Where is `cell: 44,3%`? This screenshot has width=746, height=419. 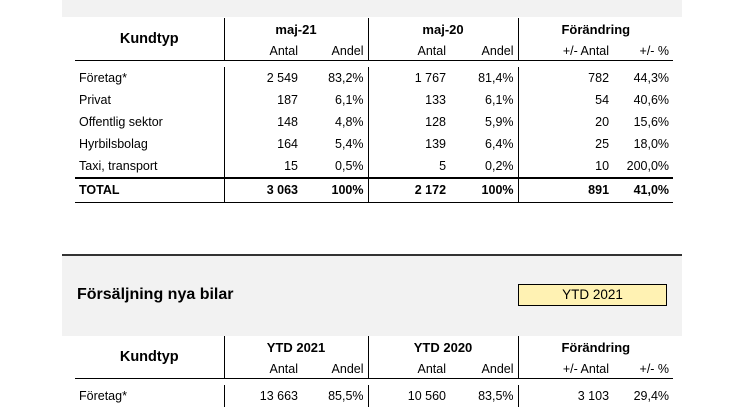 cell: 44,3% is located at coordinates (651, 77).